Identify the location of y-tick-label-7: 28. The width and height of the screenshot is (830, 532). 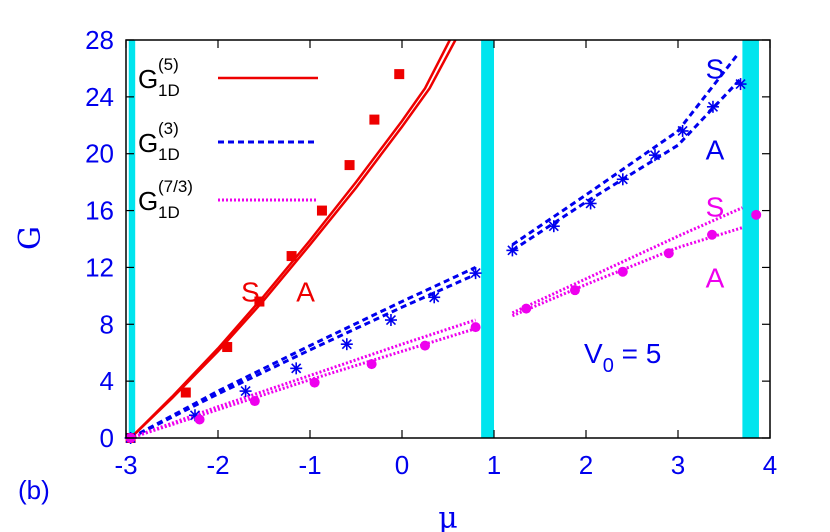
(99, 40).